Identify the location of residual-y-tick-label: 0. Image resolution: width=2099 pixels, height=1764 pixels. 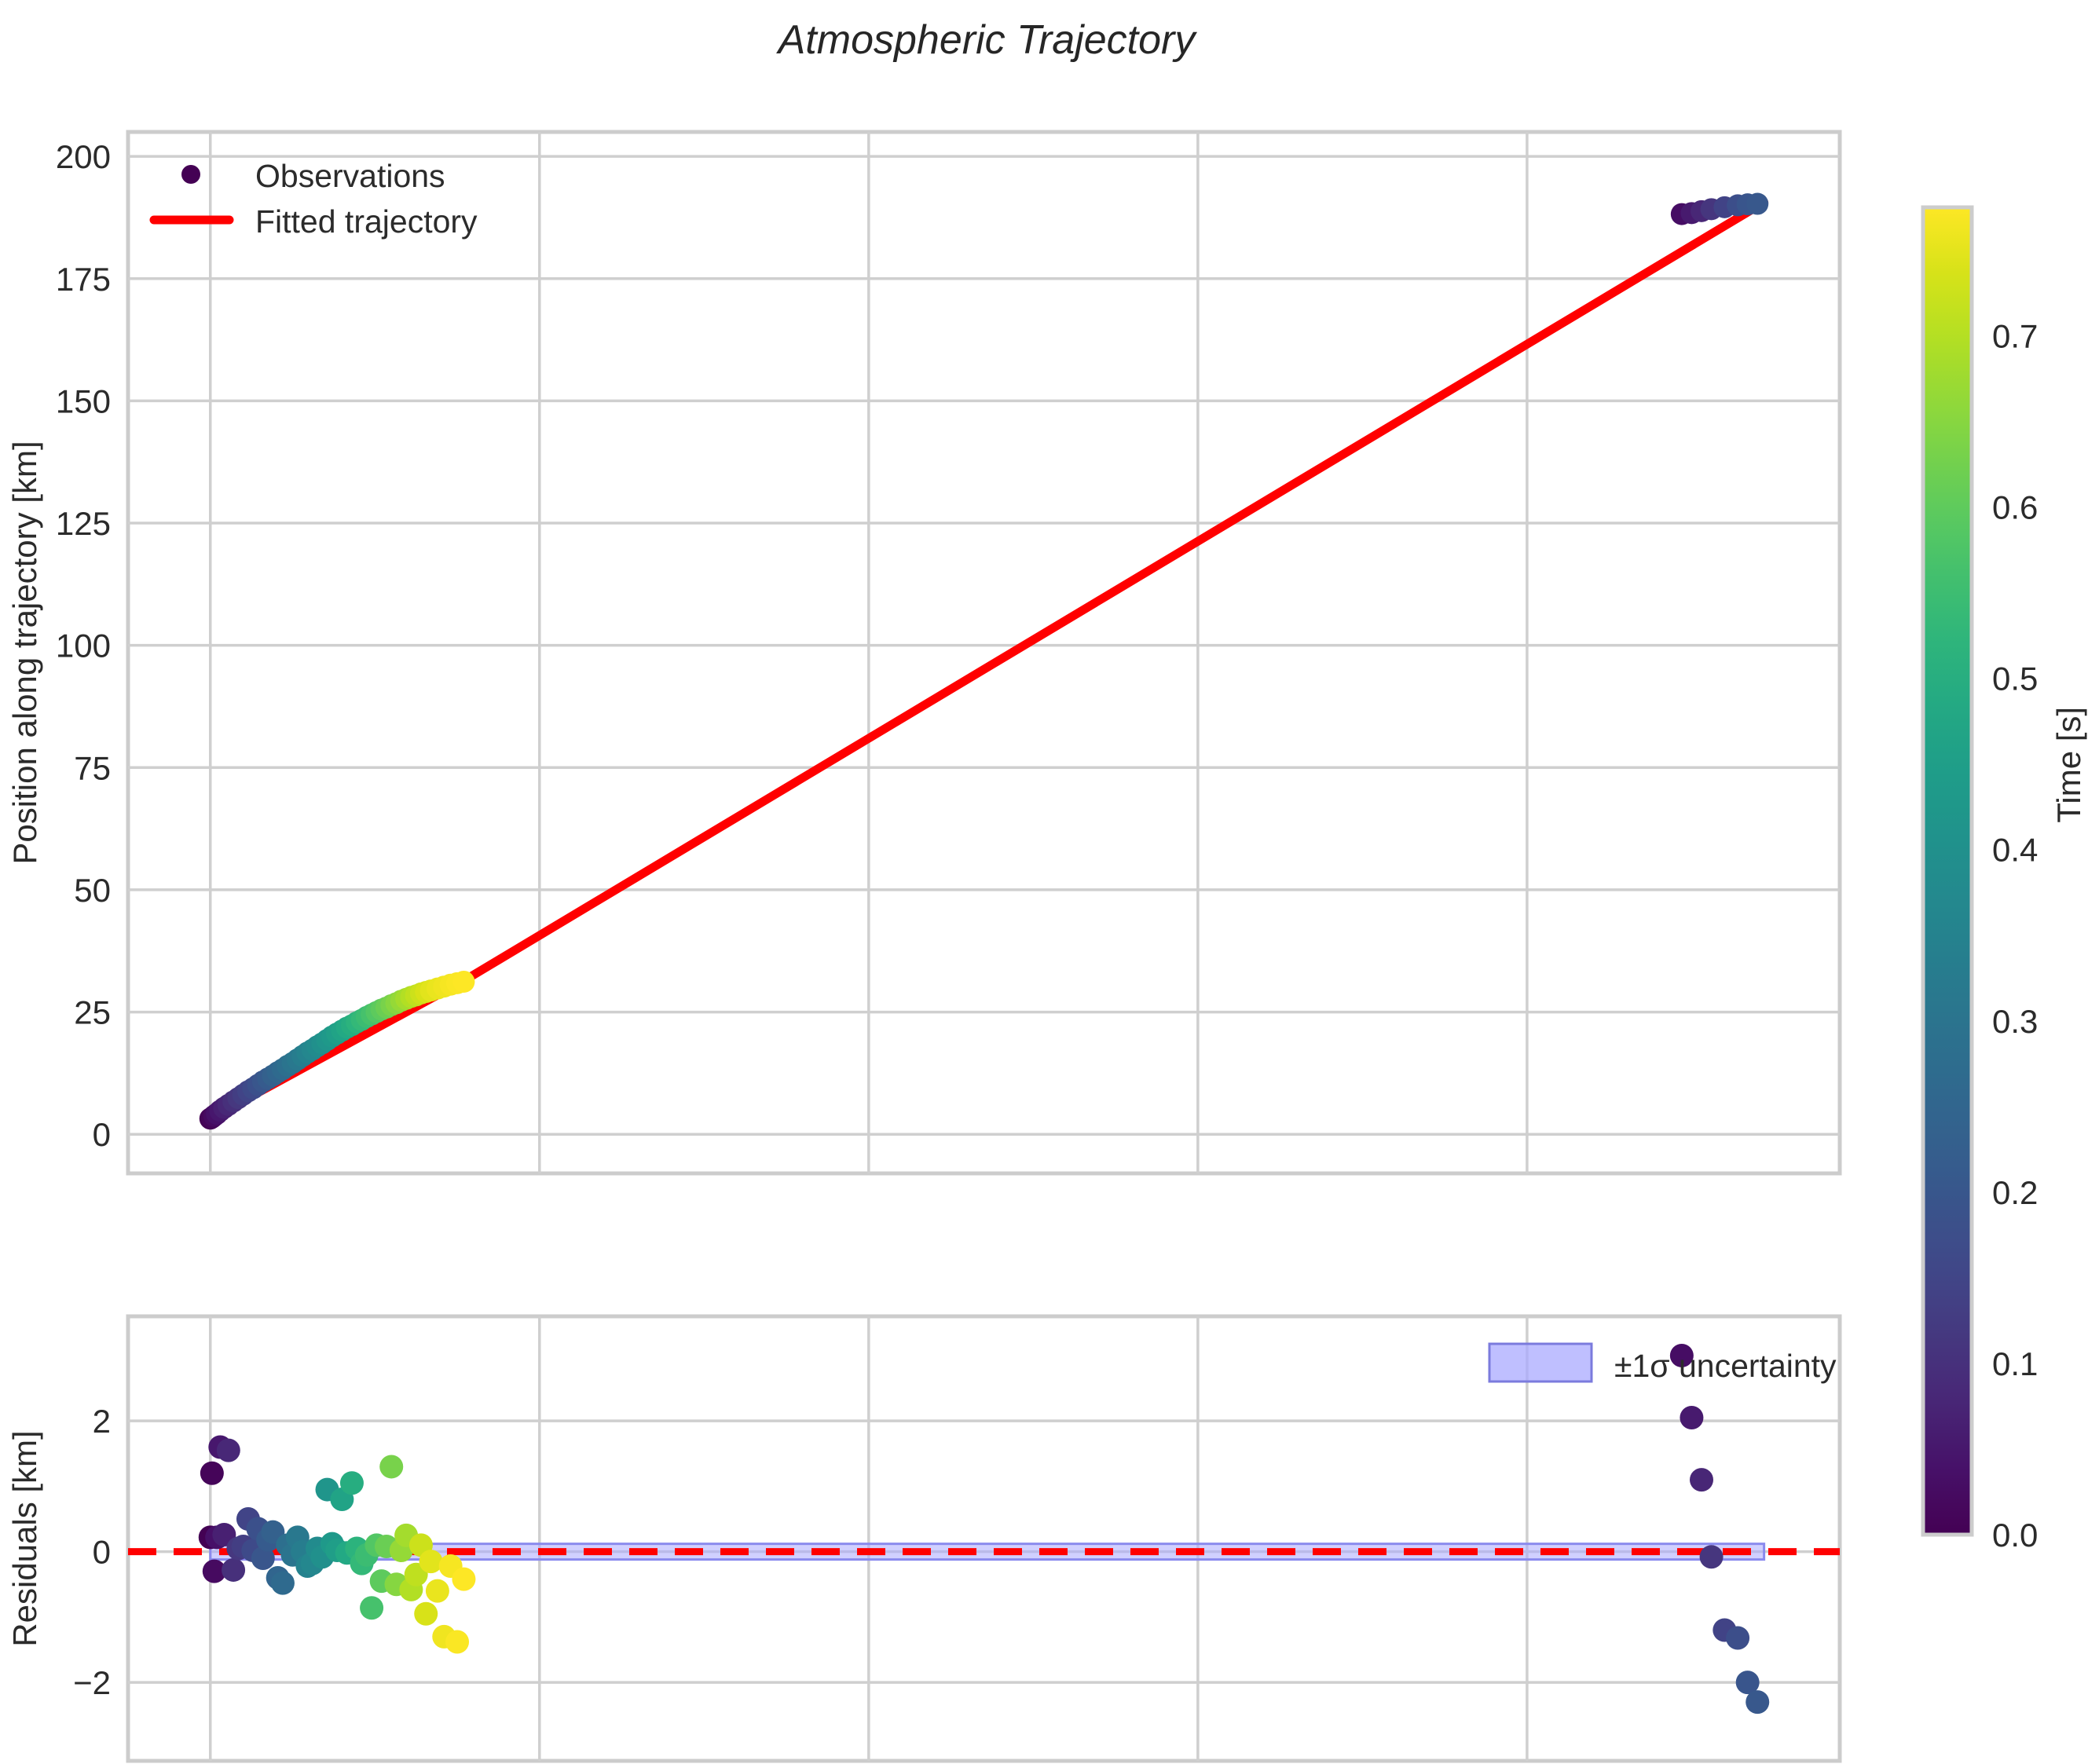
(102, 1552).